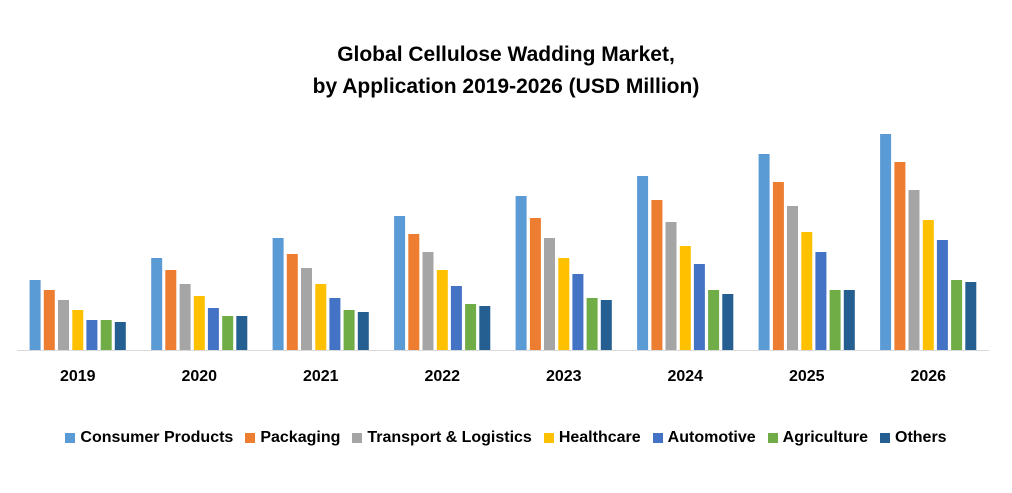  Describe the element at coordinates (171, 310) in the screenshot. I see `bar-2020-packaging` at that location.